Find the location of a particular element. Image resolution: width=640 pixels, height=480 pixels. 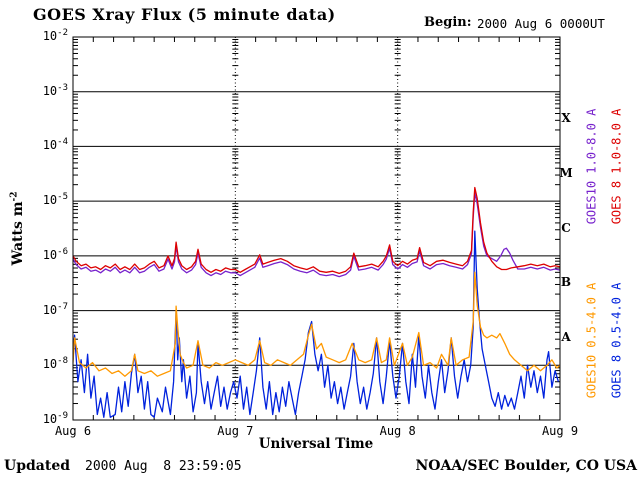

begin-value: 2000 Aug 6 0000UT is located at coordinates (541, 23).